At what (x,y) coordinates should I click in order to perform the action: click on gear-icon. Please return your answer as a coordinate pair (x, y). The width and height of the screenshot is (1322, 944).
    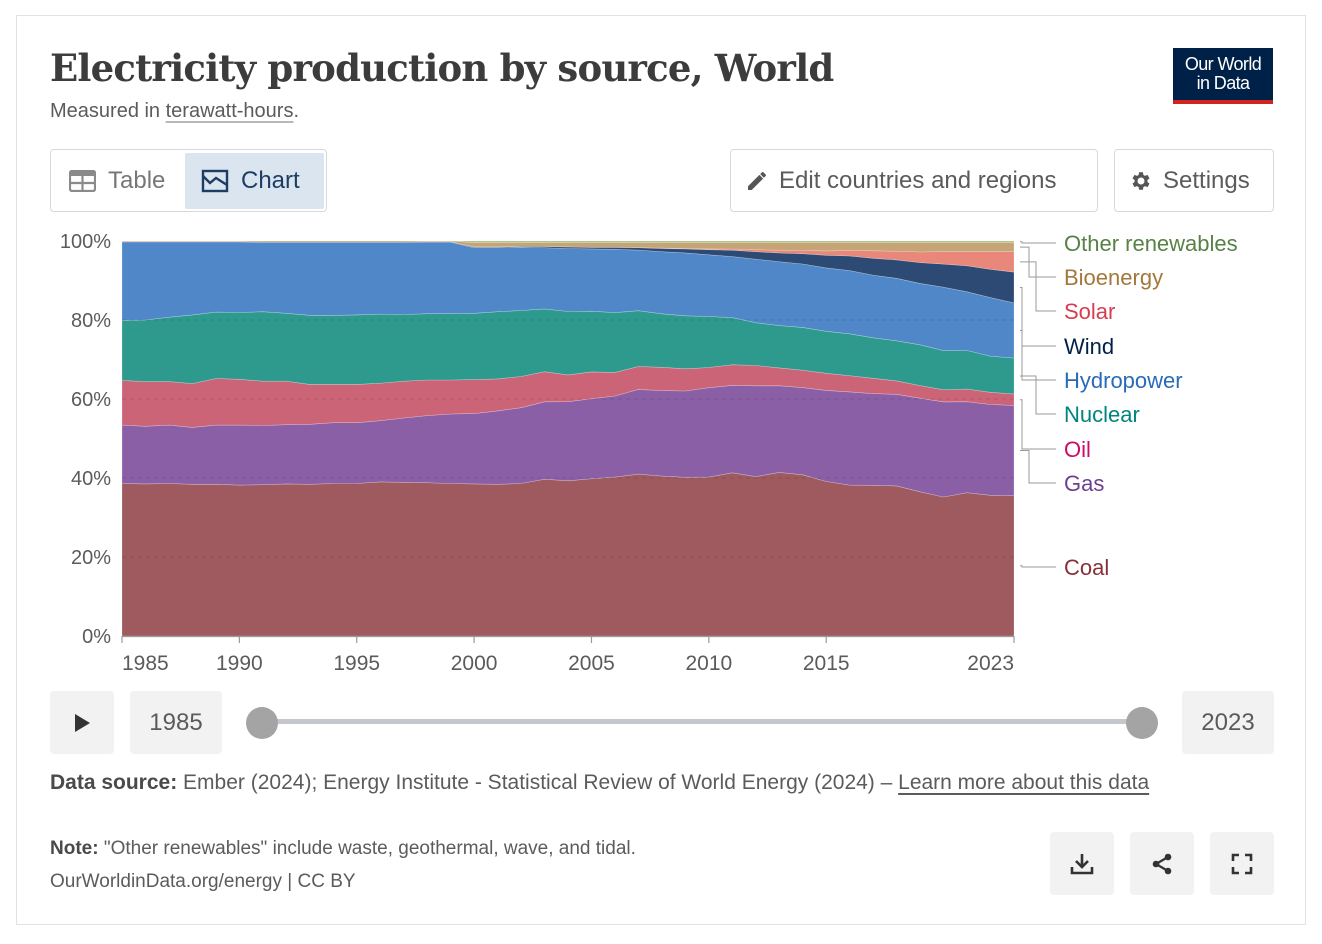
    Looking at the image, I should click on (1141, 180).